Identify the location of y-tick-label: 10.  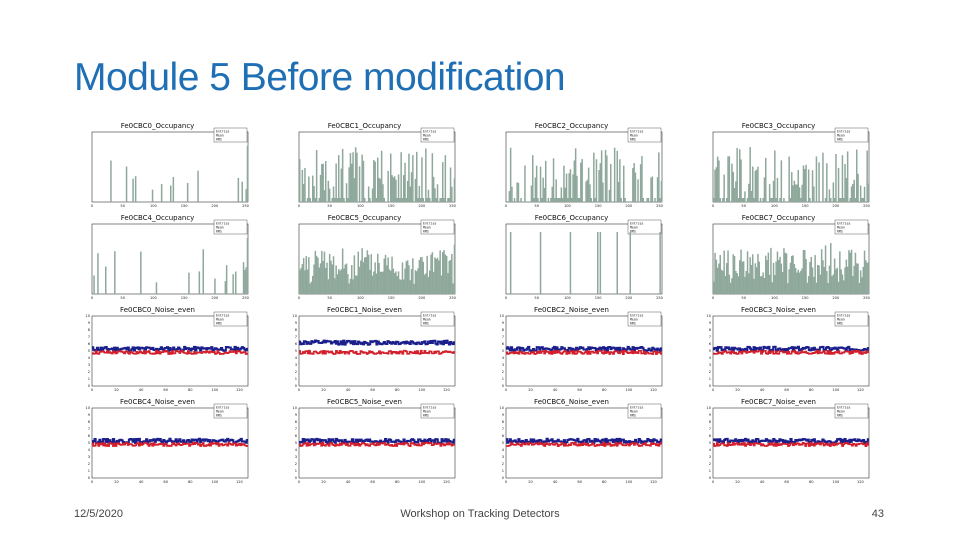
(87, 316).